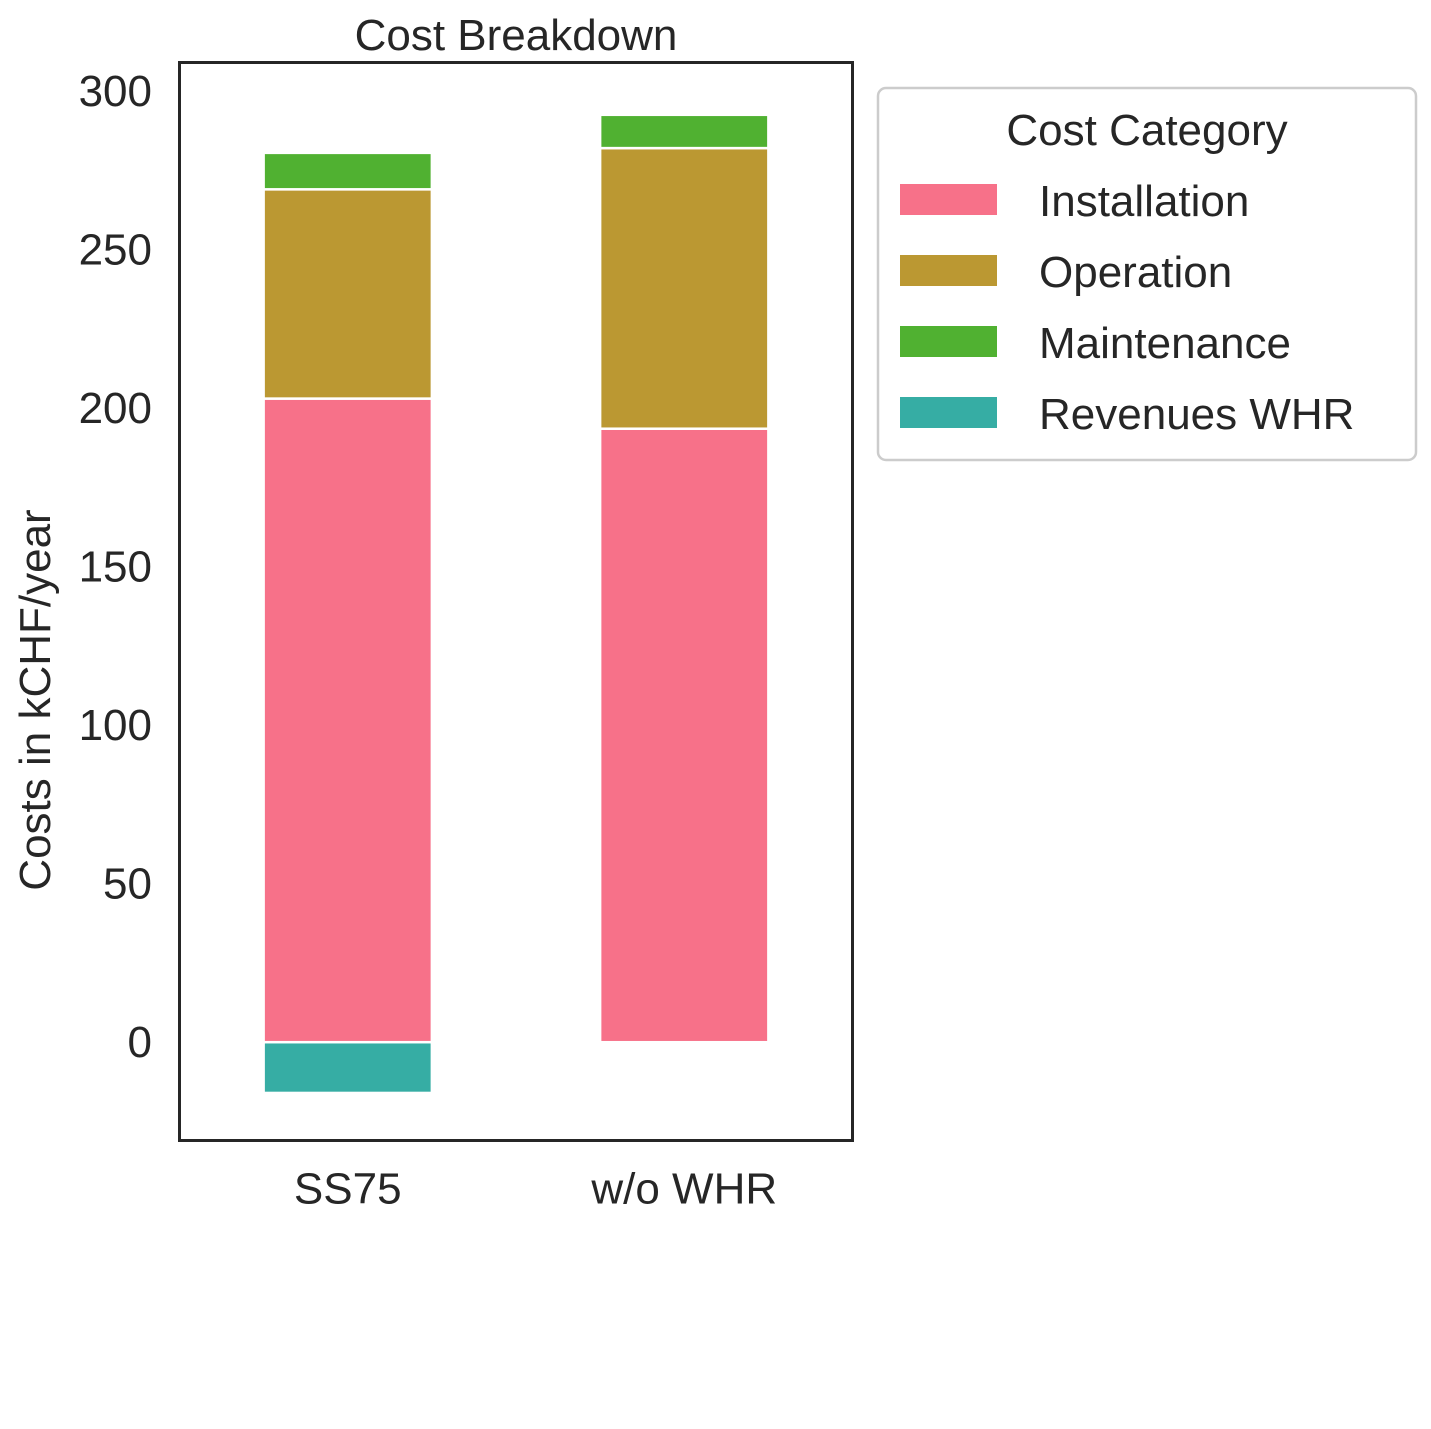 This screenshot has width=1431, height=1429. What do you see at coordinates (35, 699) in the screenshot?
I see `y-axis-label: Costs in kCHF/year` at bounding box center [35, 699].